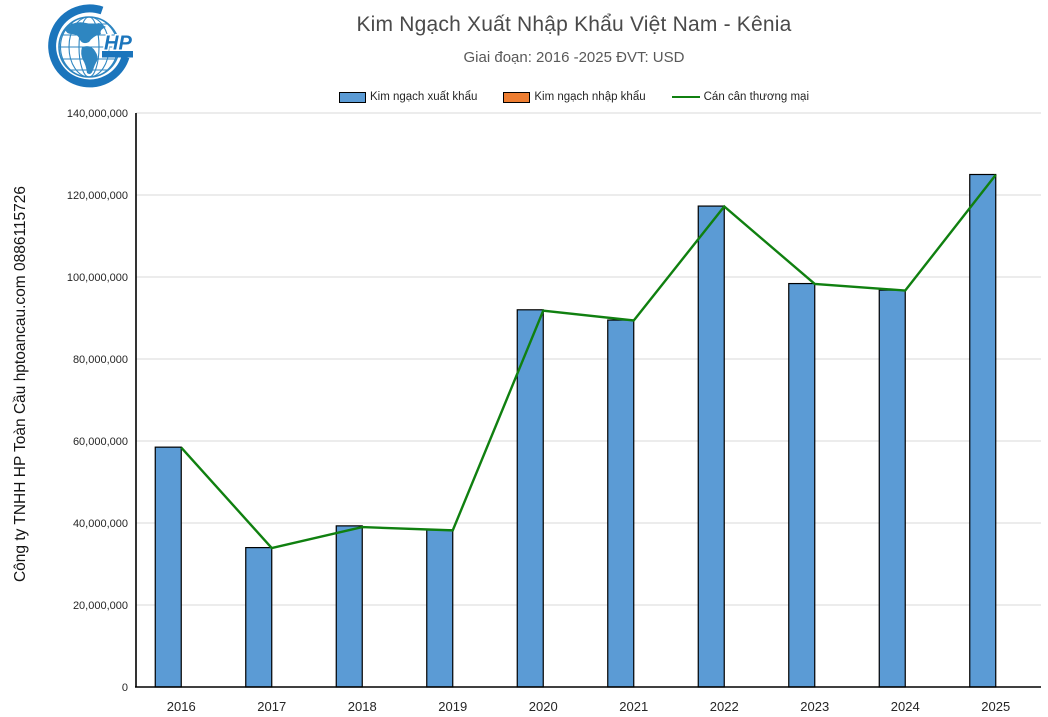 This screenshot has height=717, width=1048. What do you see at coordinates (802, 485) in the screenshot?
I see `bar-export-2023` at bounding box center [802, 485].